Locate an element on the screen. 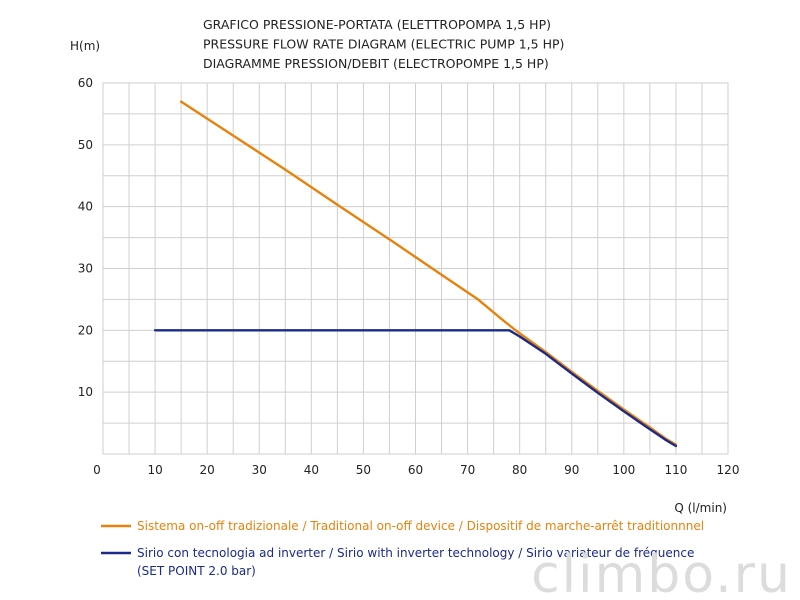 The image size is (800, 600). y-tick-label: 60 is located at coordinates (85, 83).